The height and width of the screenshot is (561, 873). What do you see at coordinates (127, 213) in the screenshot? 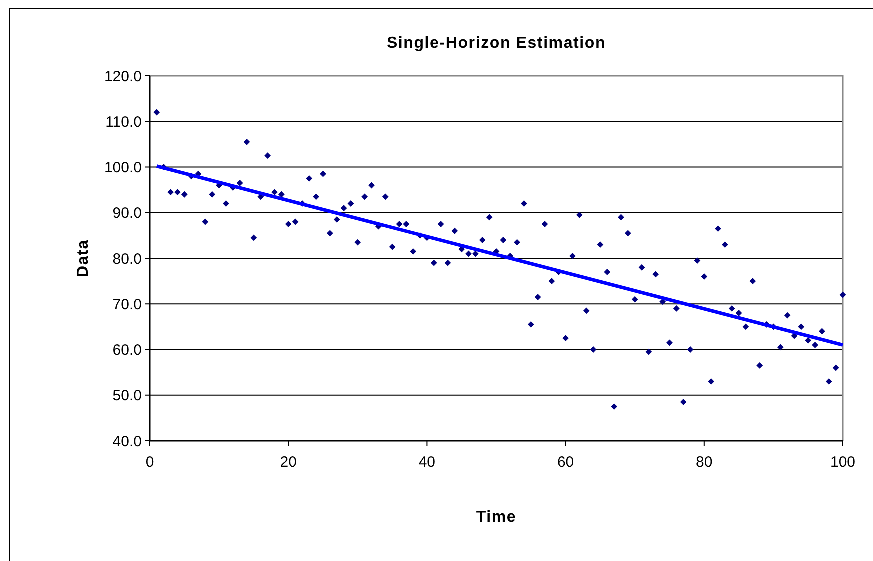
I see `y-tick-label: 90.0` at bounding box center [127, 213].